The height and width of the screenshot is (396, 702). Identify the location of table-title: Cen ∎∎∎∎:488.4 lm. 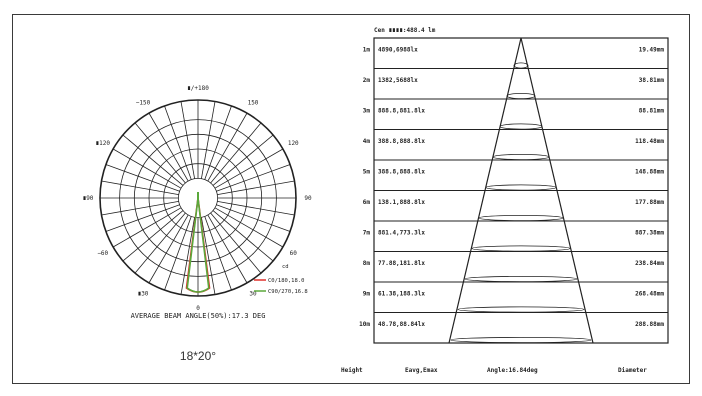
(405, 30).